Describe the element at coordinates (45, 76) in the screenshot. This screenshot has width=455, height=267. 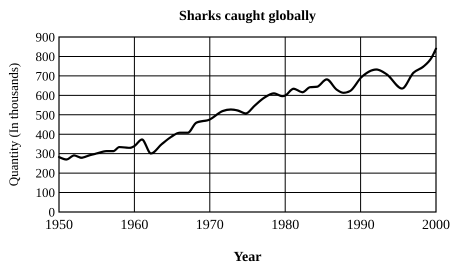
I see `y-tick-label: 700` at that location.